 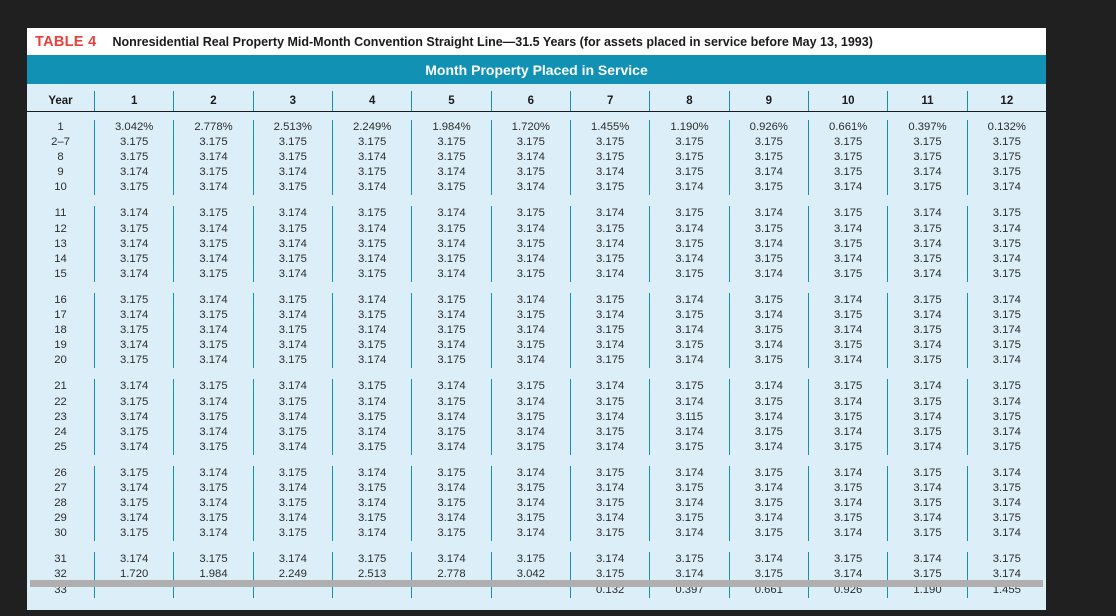 What do you see at coordinates (371, 101) in the screenshot?
I see `month-column-header: 4` at bounding box center [371, 101].